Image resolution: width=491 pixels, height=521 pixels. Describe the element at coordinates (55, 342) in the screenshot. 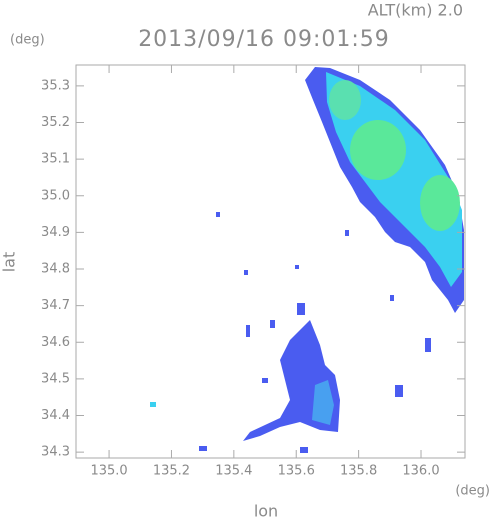

I see `y-tick-label: 34.6` at that location.